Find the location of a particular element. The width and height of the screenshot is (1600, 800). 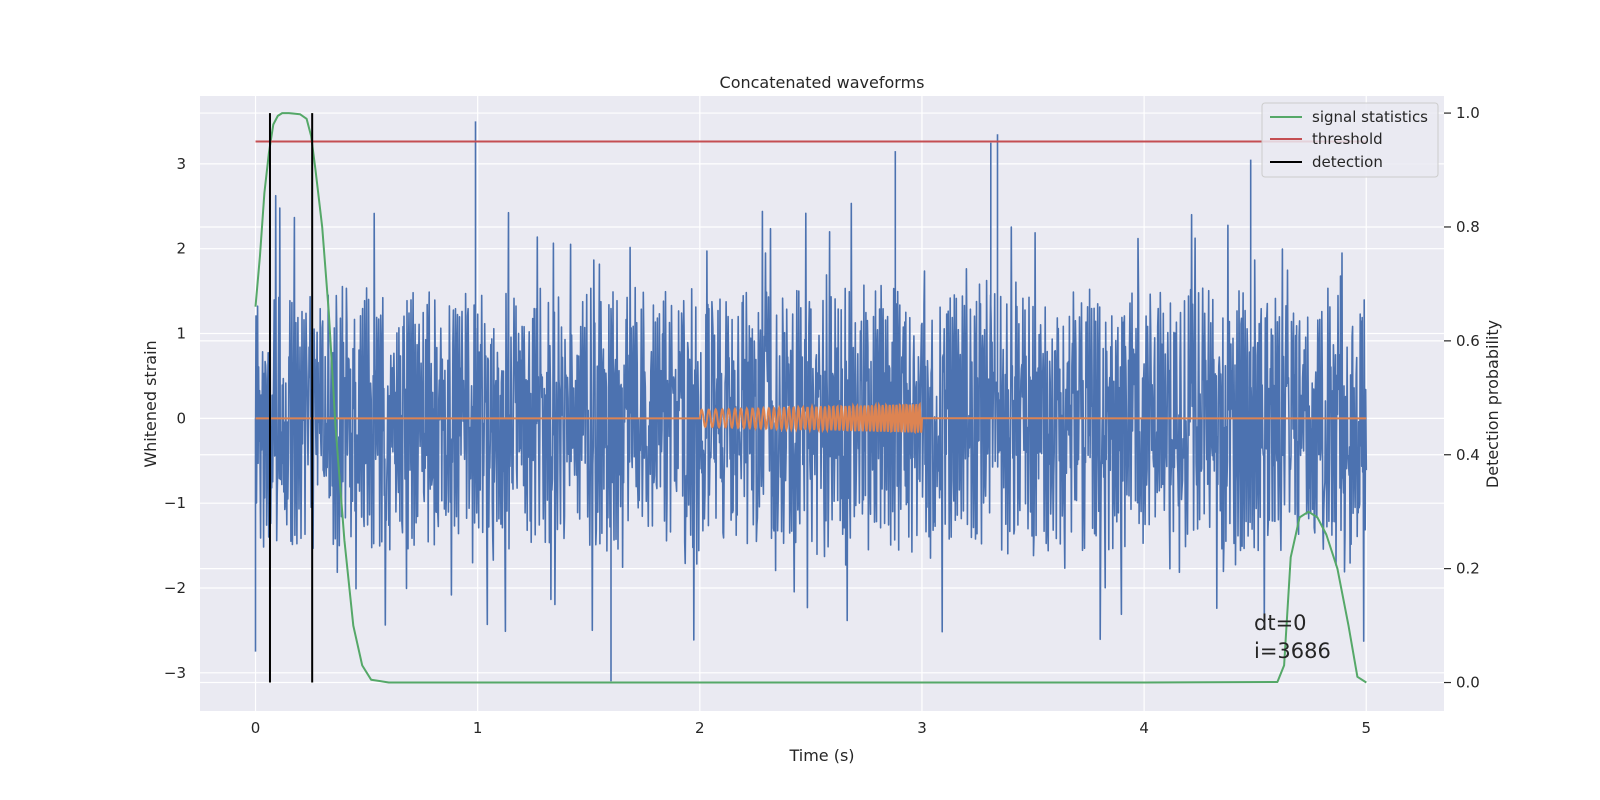

x-tick-label: 5 is located at coordinates (1366, 728).